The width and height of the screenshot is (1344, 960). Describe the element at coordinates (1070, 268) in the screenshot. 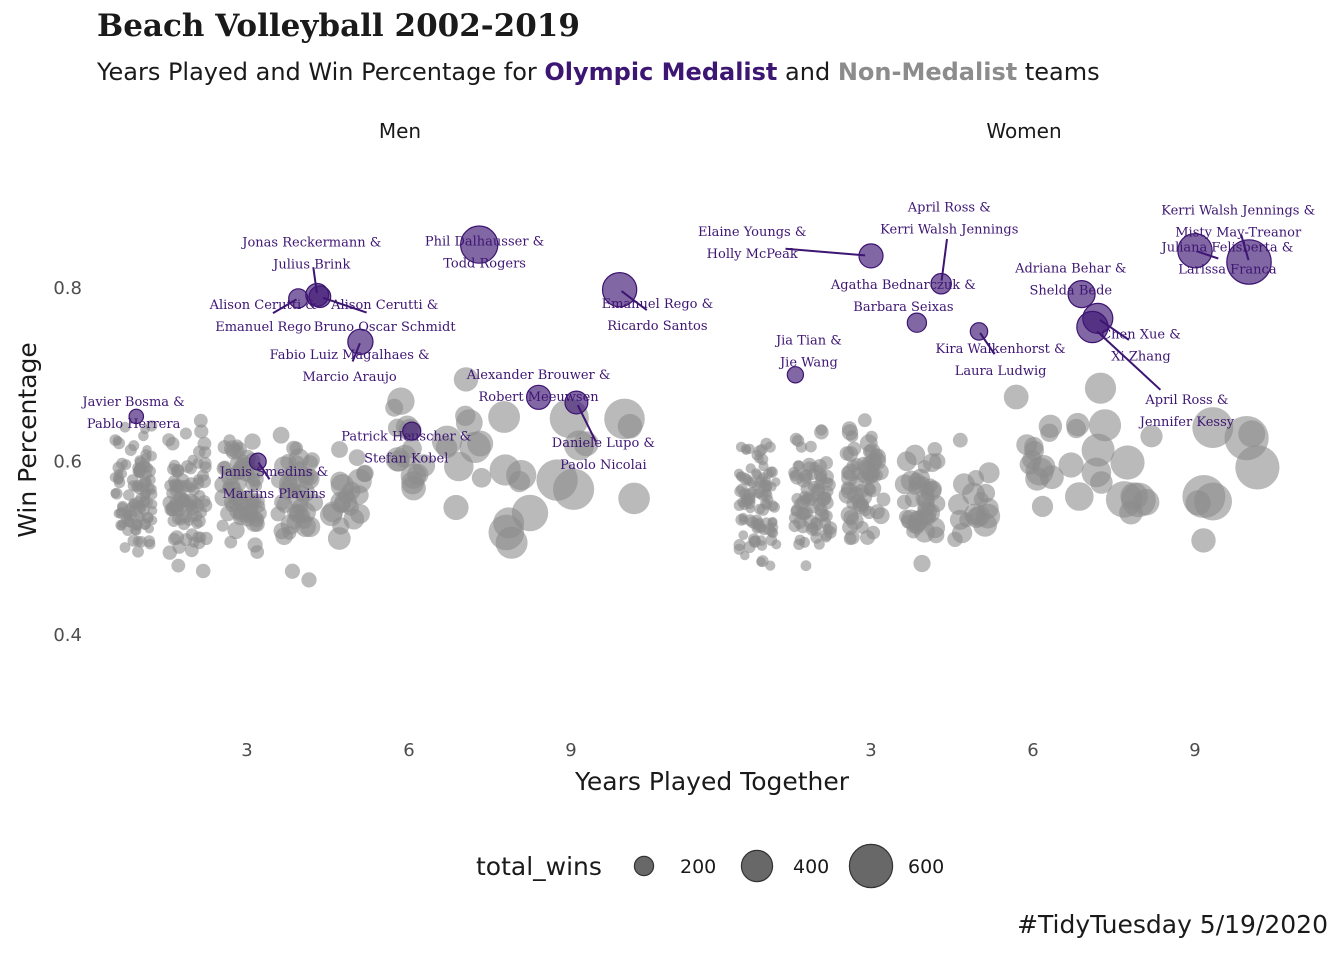

I see `medalist-label-line: Adriana Behar &` at that location.